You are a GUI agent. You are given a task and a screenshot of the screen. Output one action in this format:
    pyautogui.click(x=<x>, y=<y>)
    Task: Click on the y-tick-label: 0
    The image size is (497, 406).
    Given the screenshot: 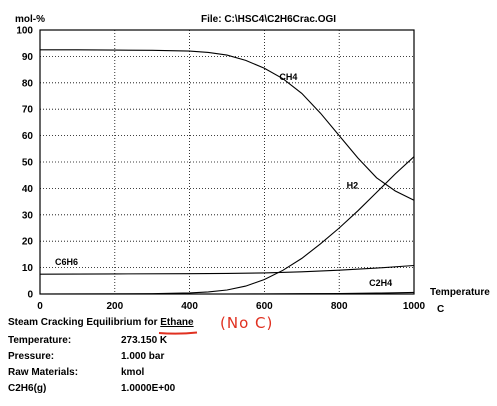 What is the action you would take?
    pyautogui.click(x=30, y=295)
    